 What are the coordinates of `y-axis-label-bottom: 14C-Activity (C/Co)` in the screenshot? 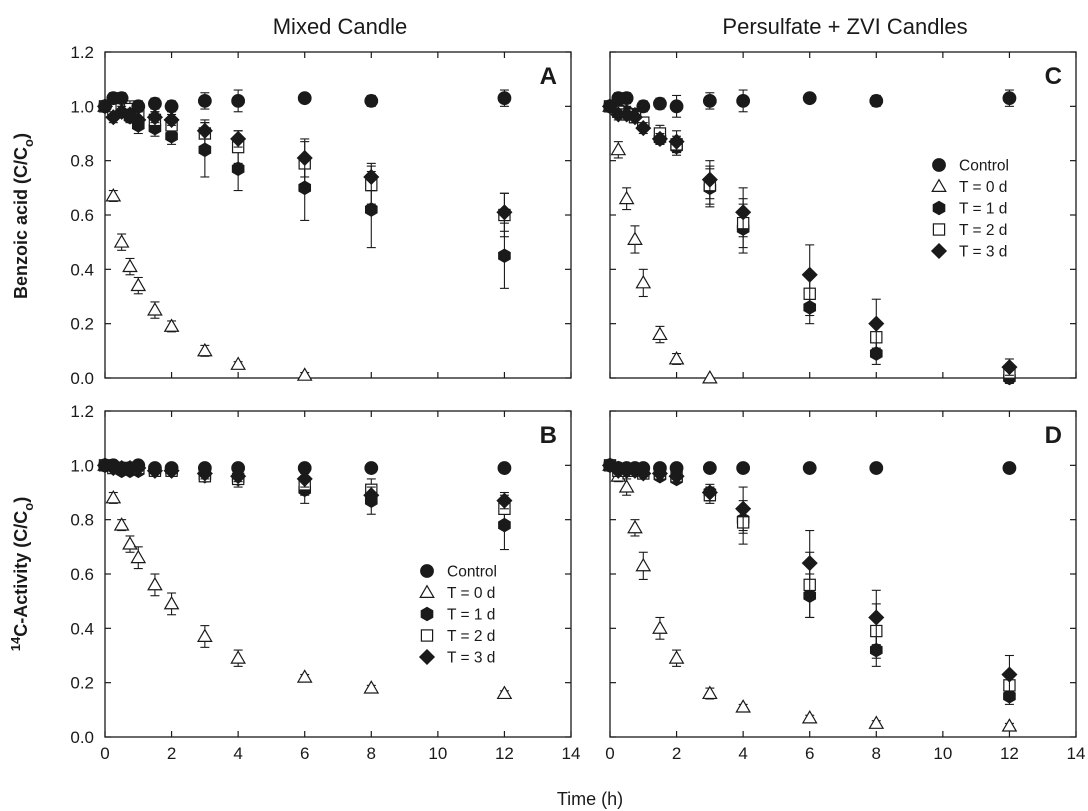 It's located at (22, 574).